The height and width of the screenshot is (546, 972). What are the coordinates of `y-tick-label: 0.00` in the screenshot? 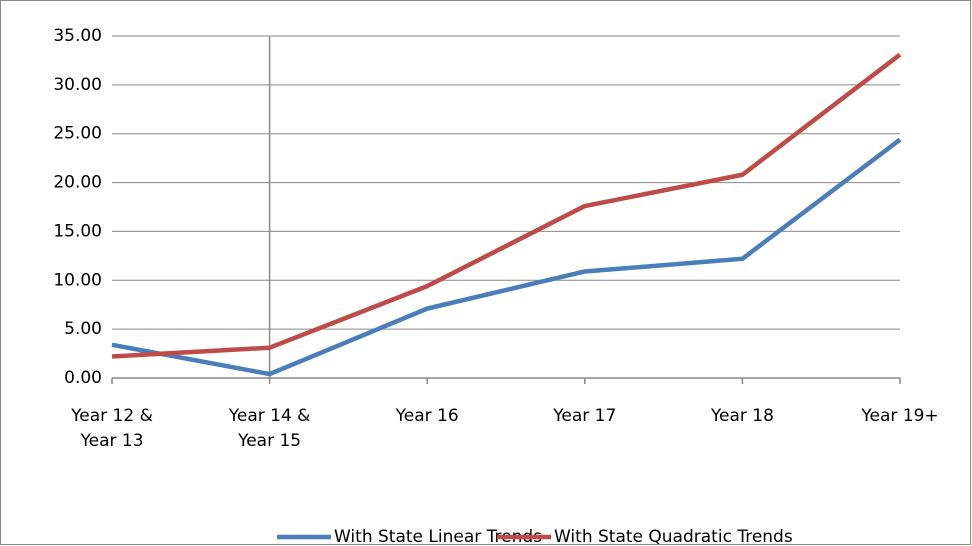 It's located at (83, 378).